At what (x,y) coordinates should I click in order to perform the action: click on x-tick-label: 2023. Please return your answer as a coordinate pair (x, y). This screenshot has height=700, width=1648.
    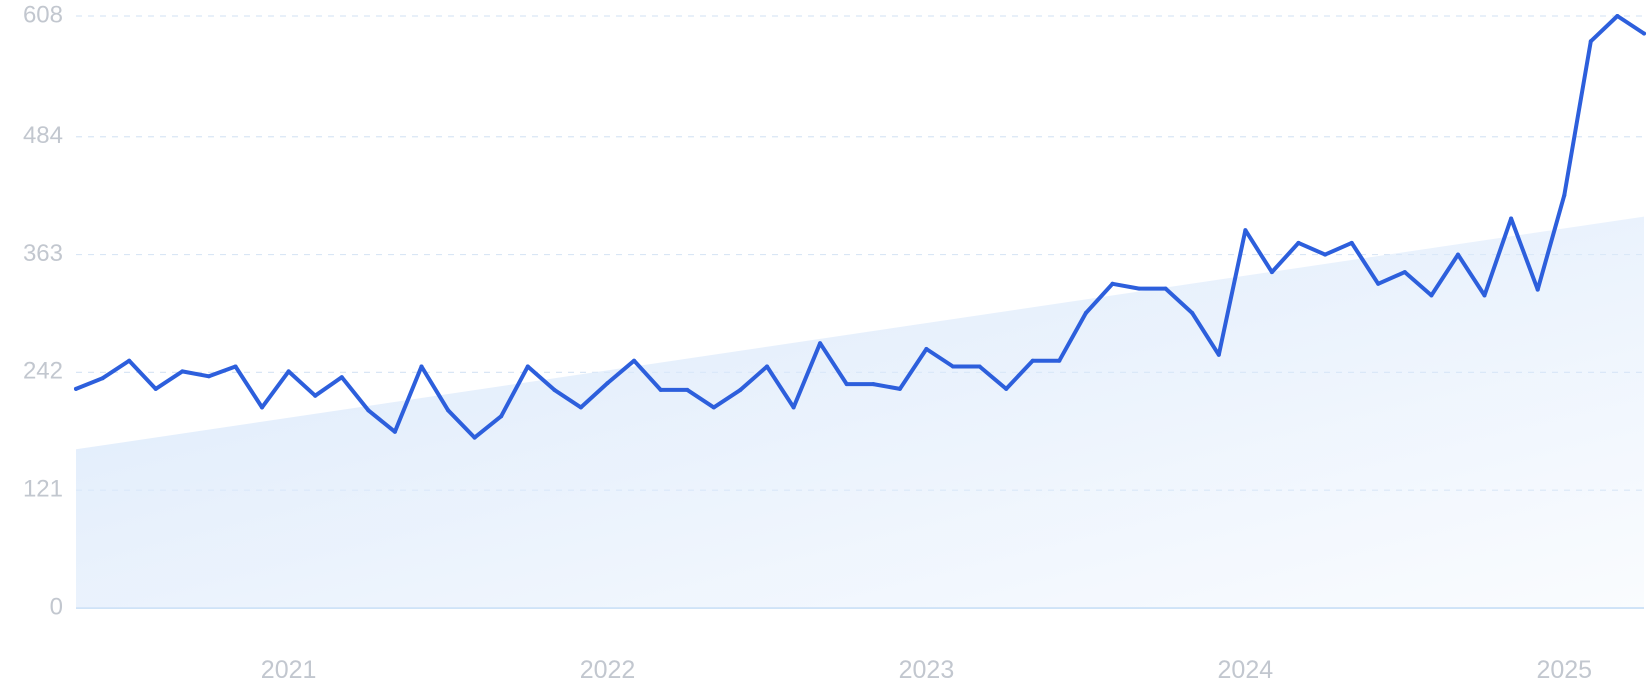
    Looking at the image, I should click on (927, 670).